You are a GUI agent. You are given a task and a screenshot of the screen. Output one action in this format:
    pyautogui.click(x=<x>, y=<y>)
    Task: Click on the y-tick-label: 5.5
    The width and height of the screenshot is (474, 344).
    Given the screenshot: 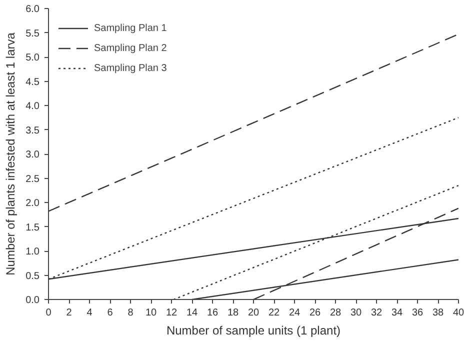 What is the action you would take?
    pyautogui.click(x=33, y=34)
    